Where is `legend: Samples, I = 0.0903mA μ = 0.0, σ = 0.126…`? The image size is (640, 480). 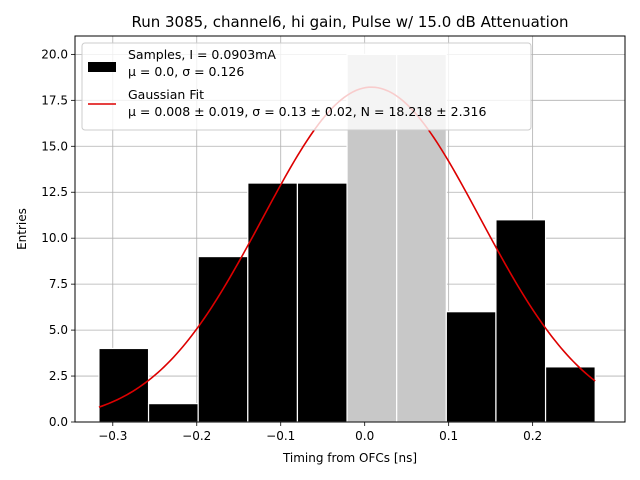
legend: Samples, I = 0.0903mA μ = 0.0, σ = 0.126… is located at coordinates (306, 86).